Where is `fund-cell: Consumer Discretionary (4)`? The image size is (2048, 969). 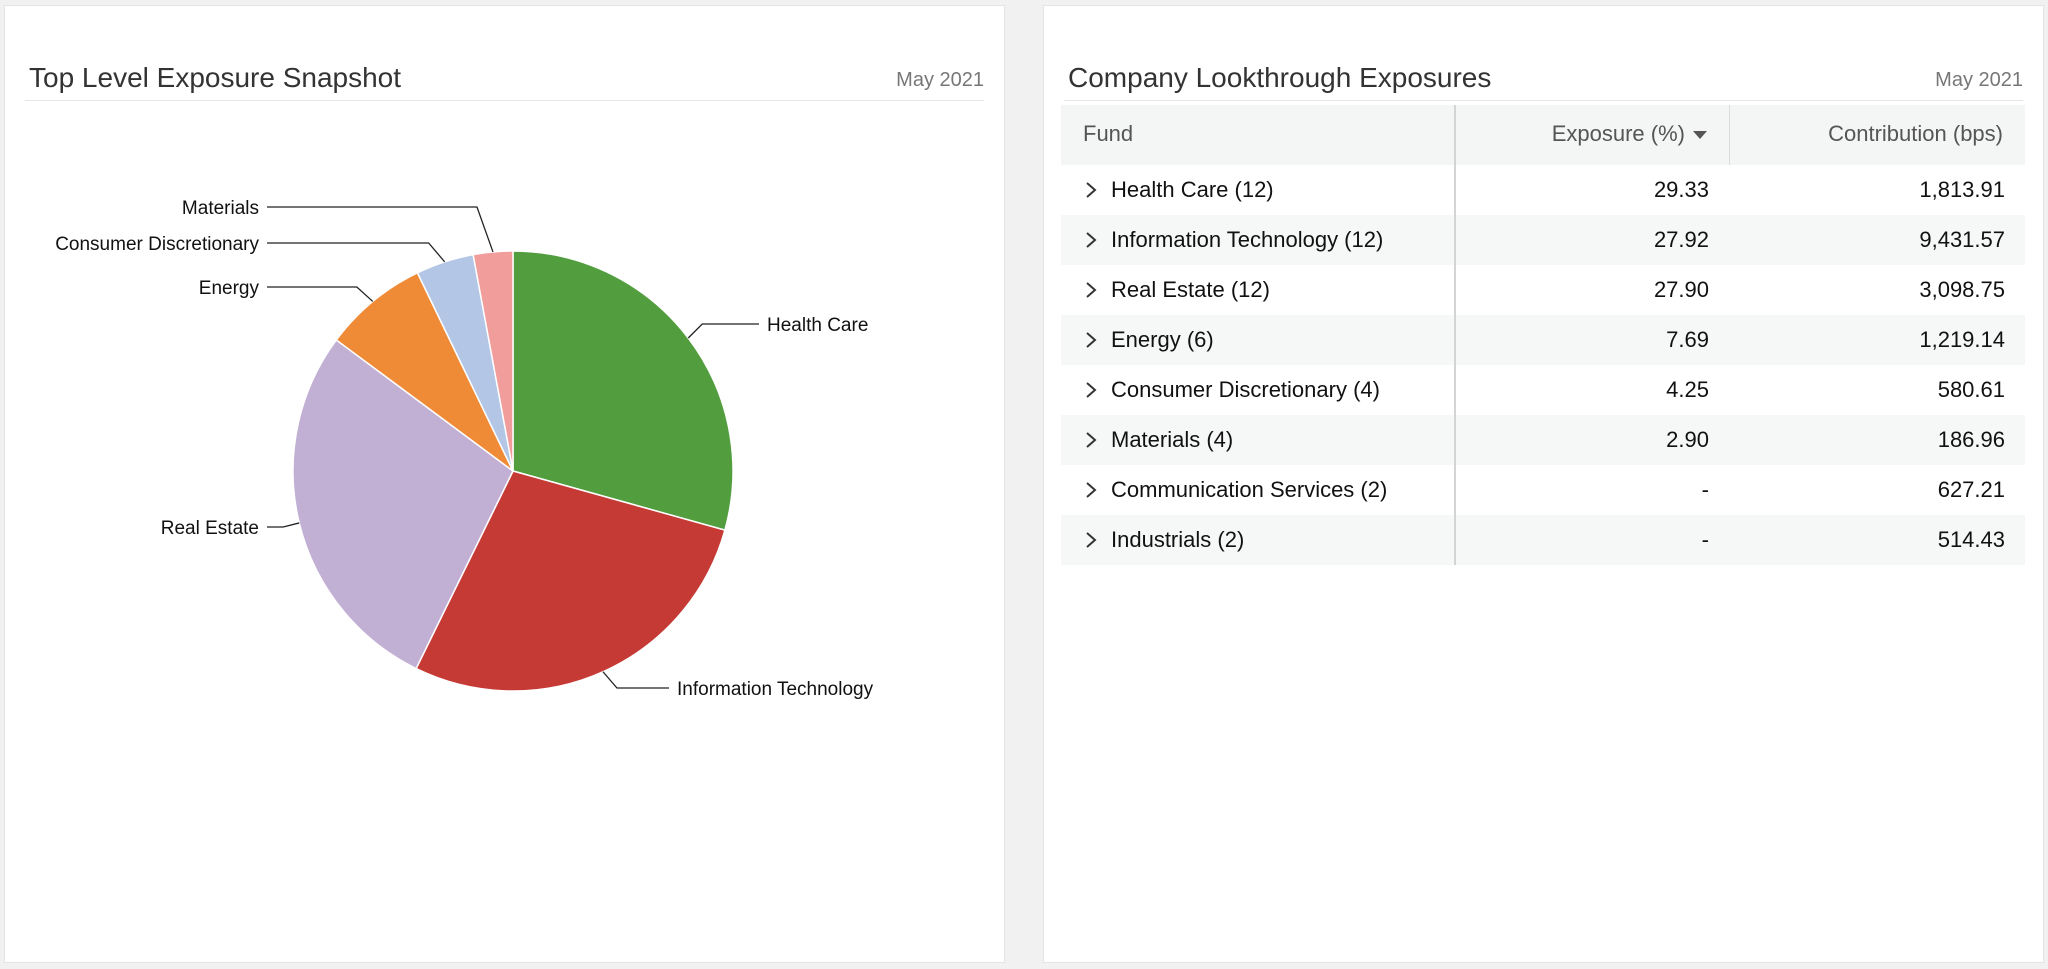
fund-cell: Consumer Discretionary (4) is located at coordinates (1258, 390).